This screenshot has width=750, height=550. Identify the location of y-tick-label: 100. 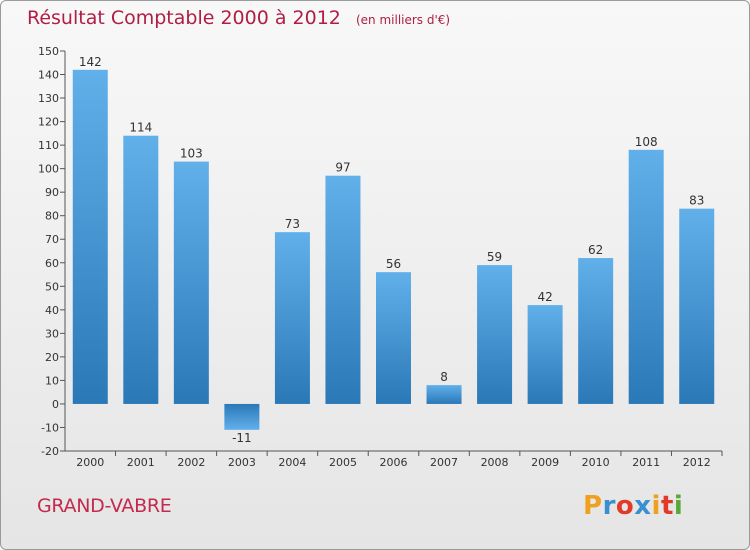
(48, 169).